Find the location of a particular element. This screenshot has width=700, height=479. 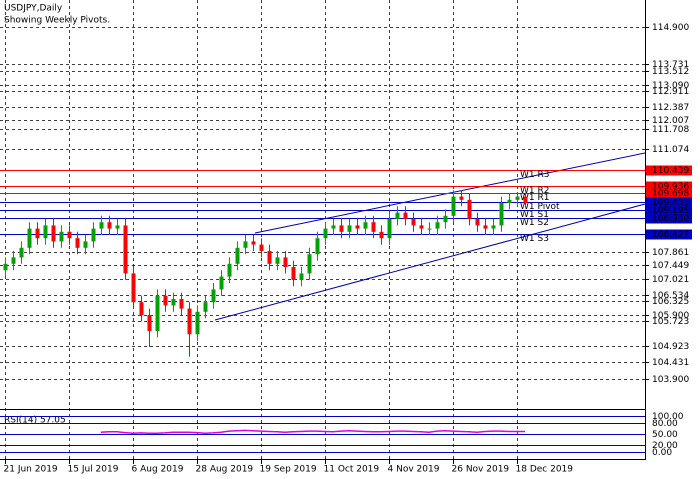

x-tick-label: 6 Aug 2019 is located at coordinates (158, 470).